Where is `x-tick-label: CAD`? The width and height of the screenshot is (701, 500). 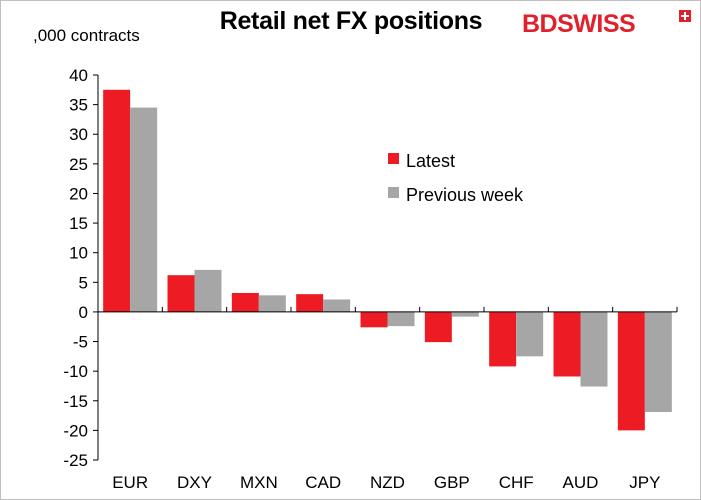
x-tick-label: CAD is located at coordinates (323, 482).